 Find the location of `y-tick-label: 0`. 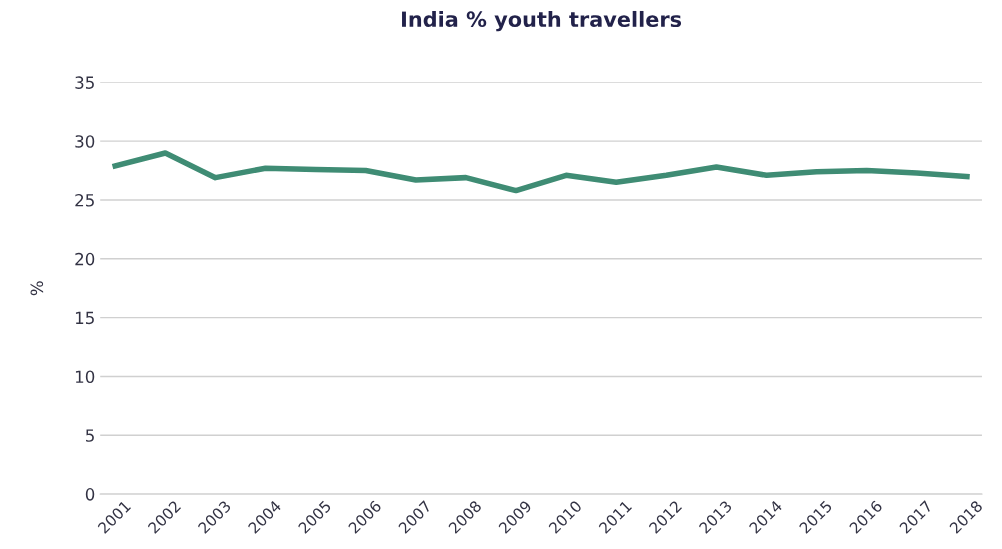

y-tick-label: 0 is located at coordinates (90, 494).